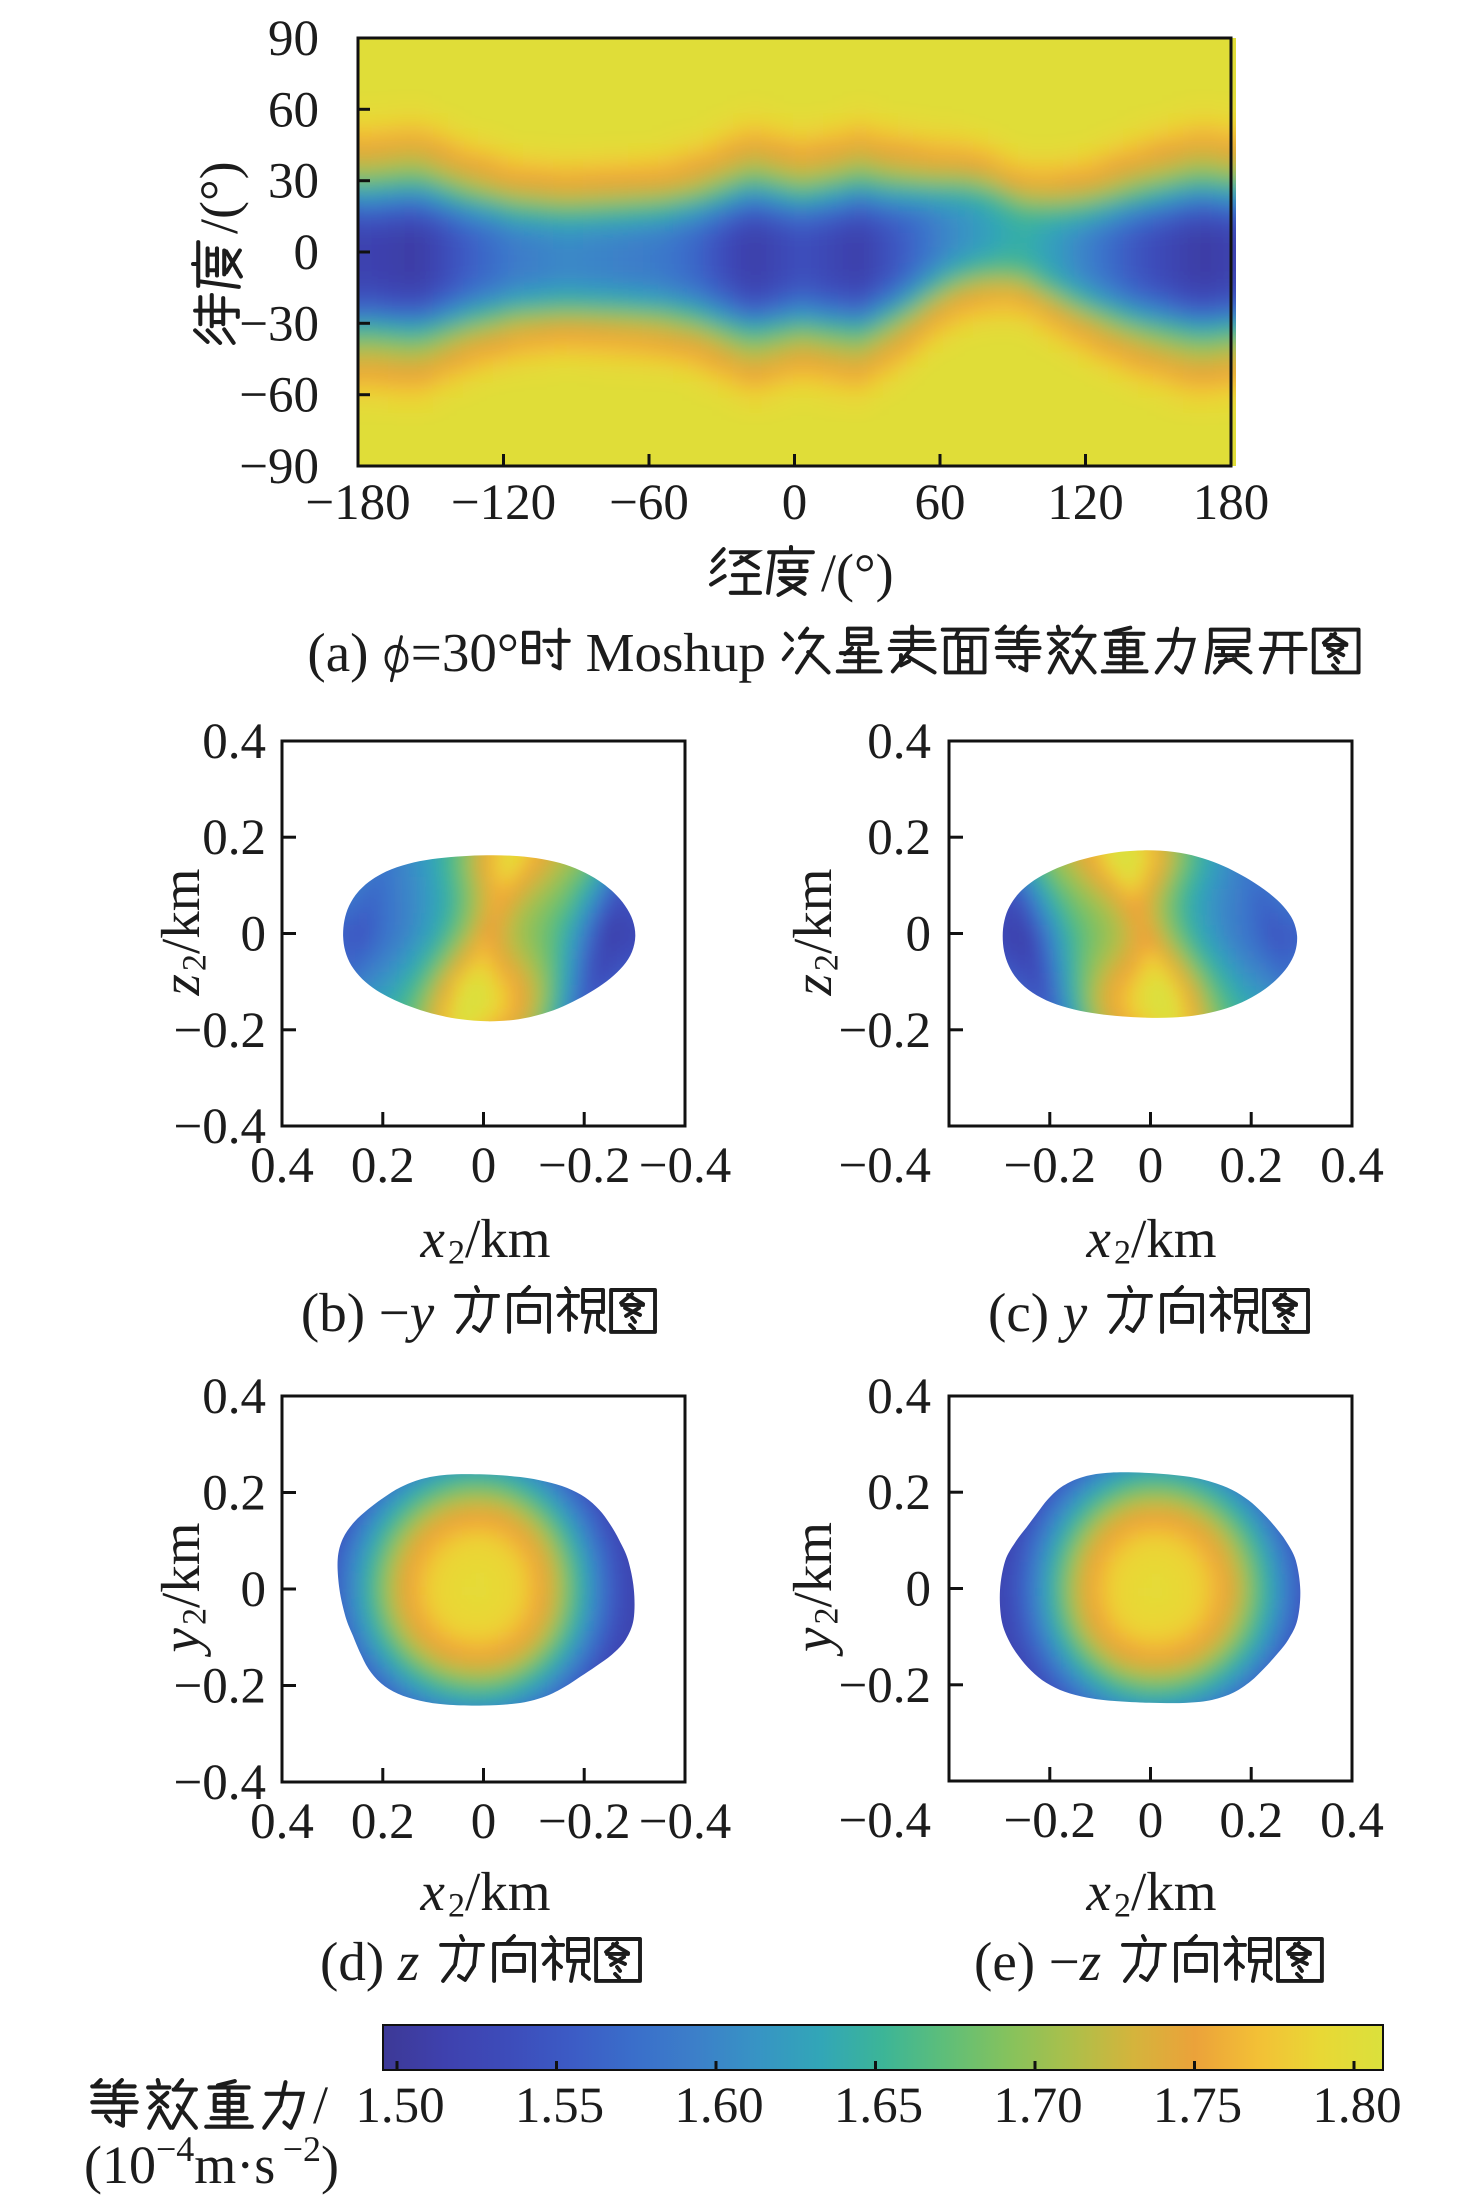  Describe the element at coordinates (878, 2106) in the screenshot. I see `svg-text: 1.65` at that location.